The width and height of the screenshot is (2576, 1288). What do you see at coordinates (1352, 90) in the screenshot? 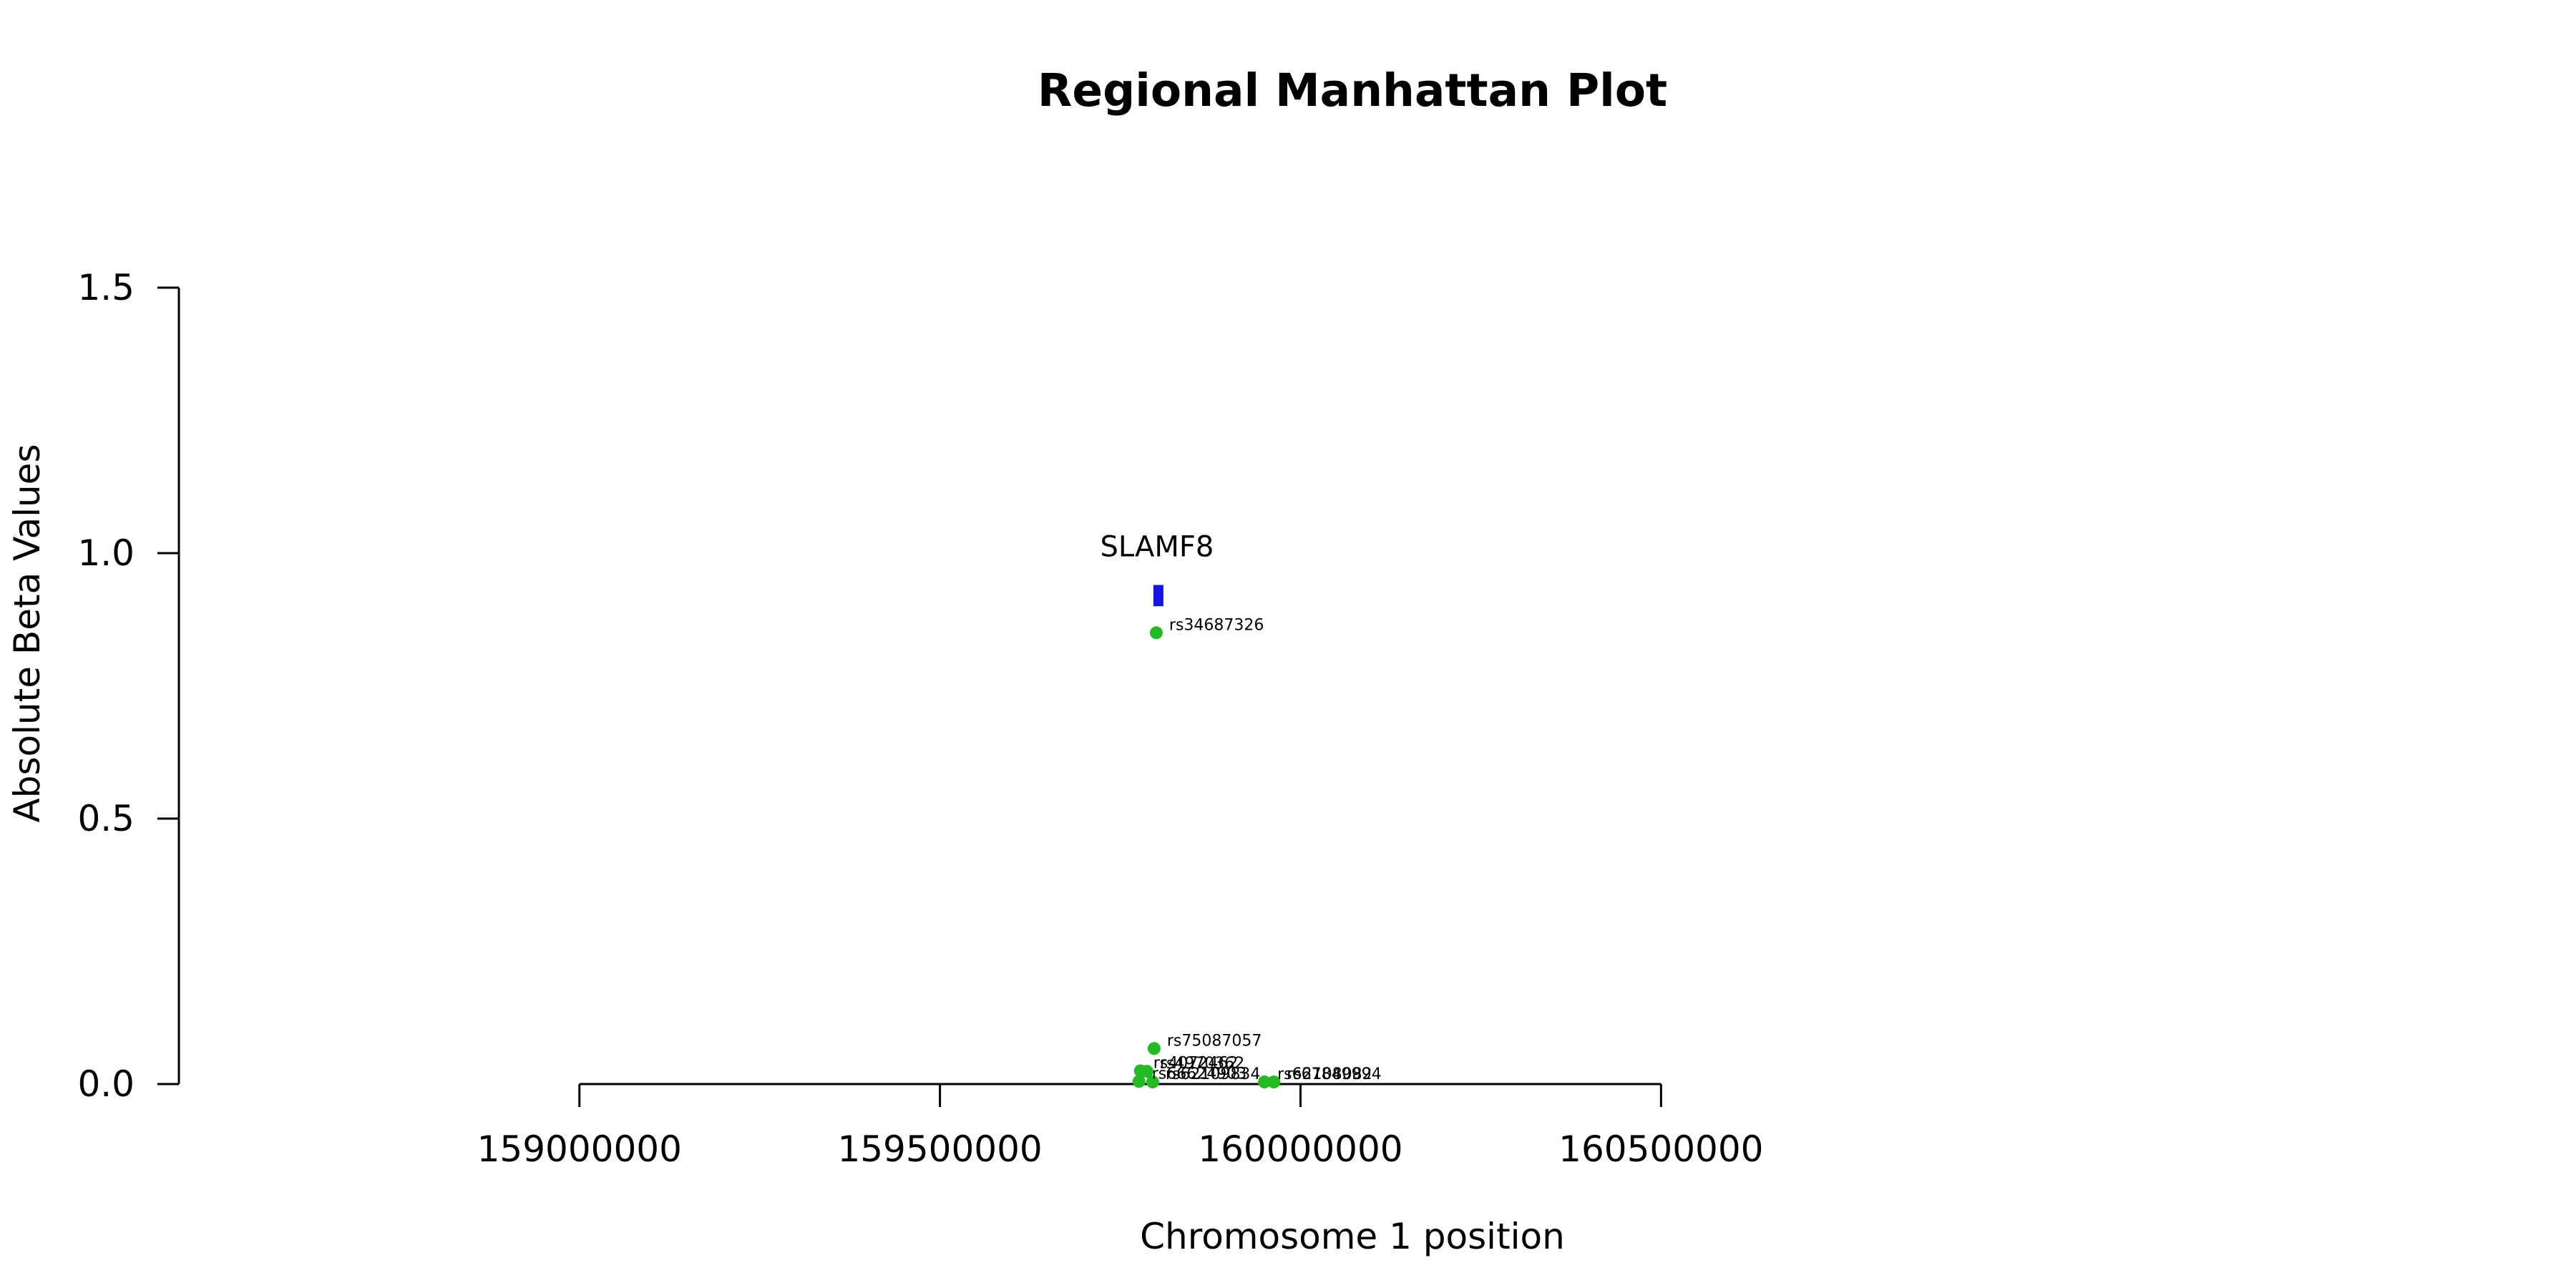
I see `chart-title: Regional Manhattan Plot` at bounding box center [1352, 90].